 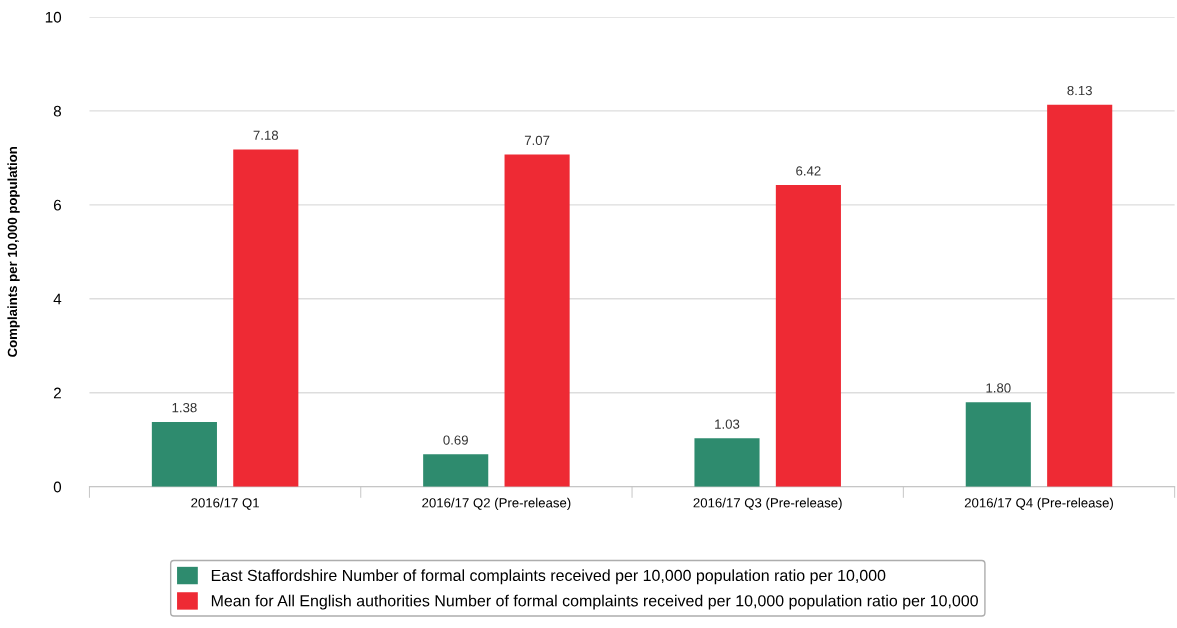 What do you see at coordinates (57, 393) in the screenshot?
I see `y-tick-label: 2` at bounding box center [57, 393].